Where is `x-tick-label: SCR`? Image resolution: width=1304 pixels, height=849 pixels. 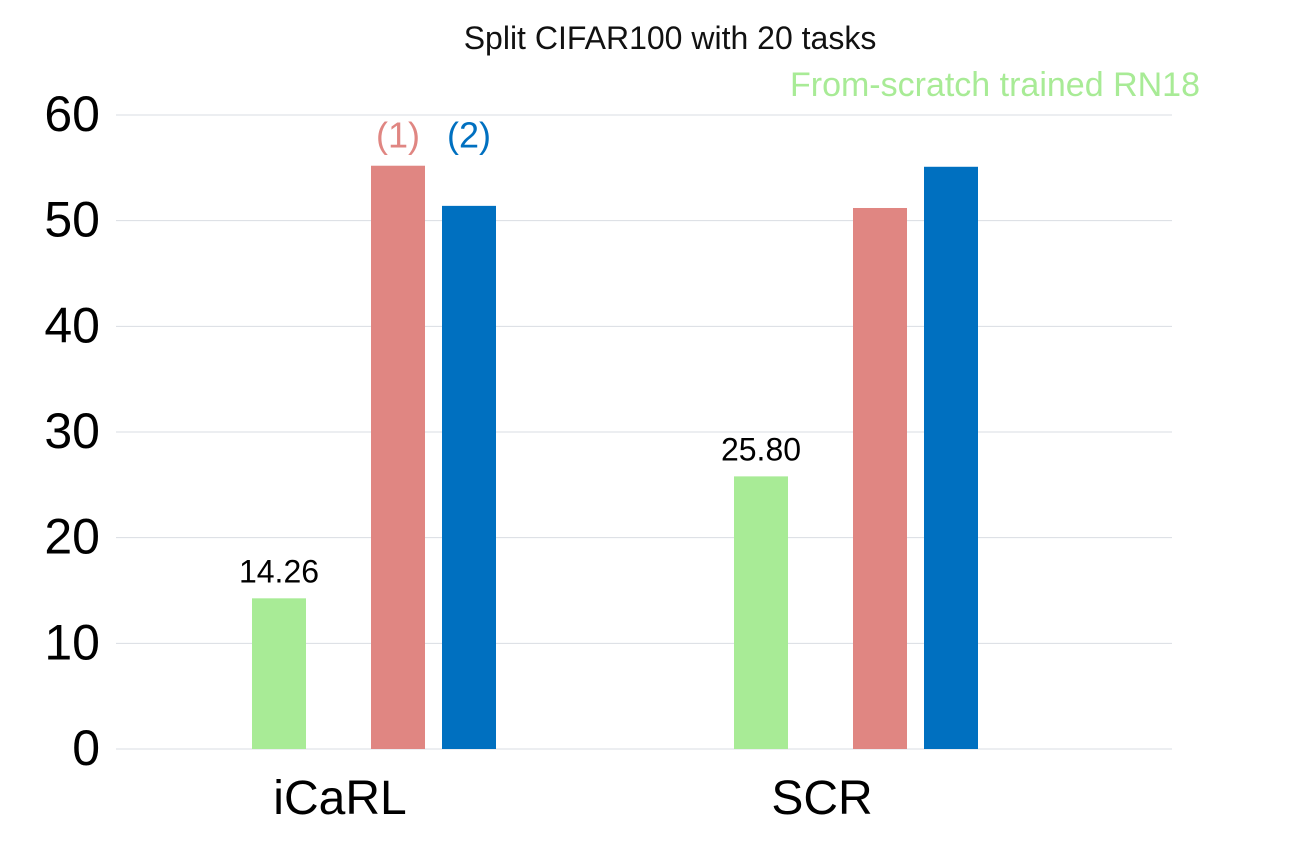 x-tick-label: SCR is located at coordinates (821, 798).